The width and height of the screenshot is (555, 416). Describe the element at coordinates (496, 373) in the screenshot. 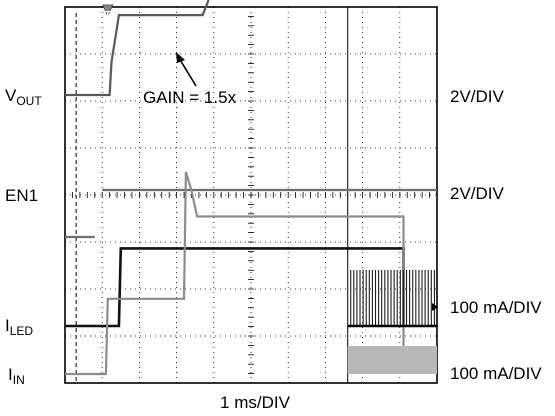

I see `channel-scale-in: 100 mA/DIV` at that location.